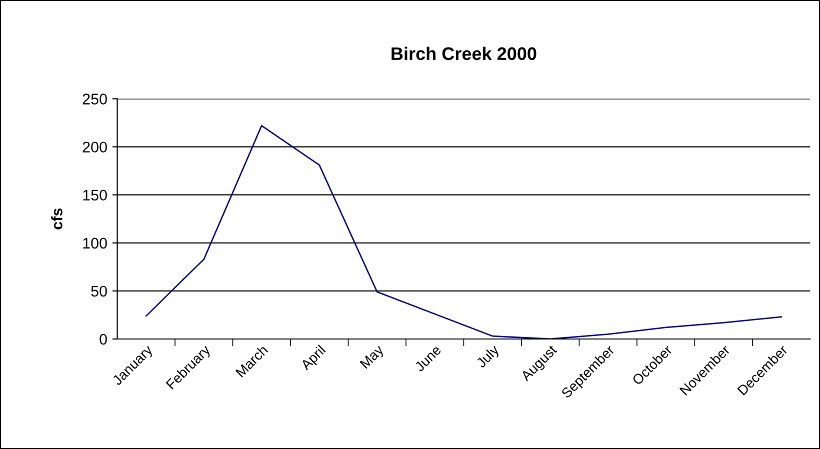 Image resolution: width=820 pixels, height=449 pixels. What do you see at coordinates (94, 99) in the screenshot?
I see `y-tick-label: 250` at bounding box center [94, 99].